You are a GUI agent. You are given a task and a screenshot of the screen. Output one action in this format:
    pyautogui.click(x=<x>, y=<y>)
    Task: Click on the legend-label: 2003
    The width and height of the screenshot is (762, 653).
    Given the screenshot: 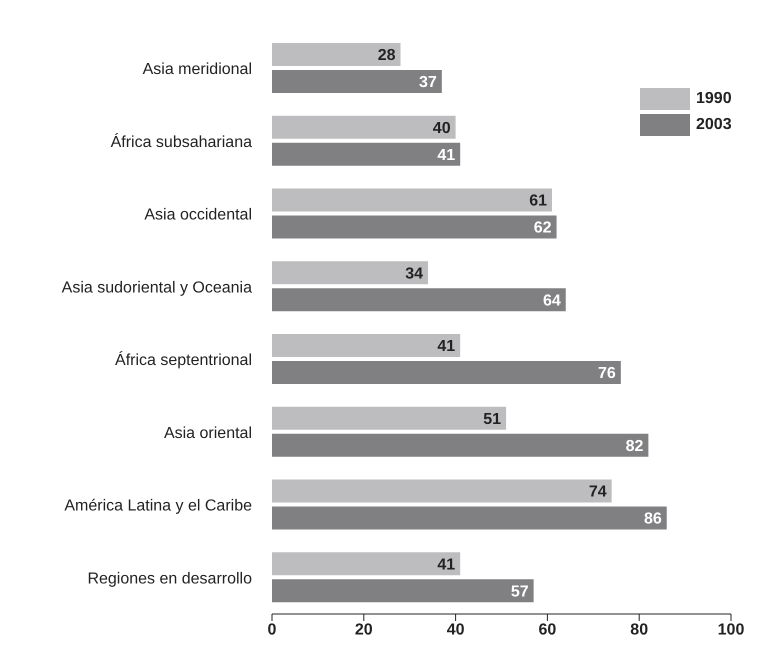 What is the action you would take?
    pyautogui.click(x=714, y=125)
    